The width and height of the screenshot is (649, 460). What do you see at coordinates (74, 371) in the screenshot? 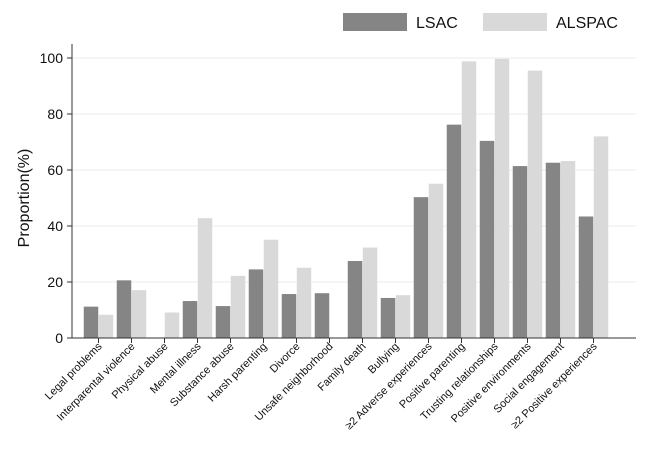
I see `x-category-label: Legal problems` at bounding box center [74, 371].